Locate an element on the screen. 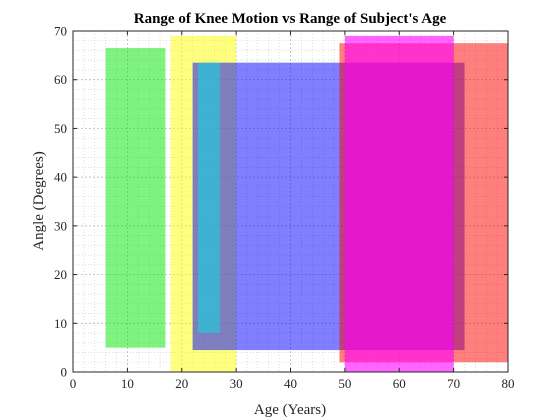  x-tick-label: 60 is located at coordinates (399, 383).